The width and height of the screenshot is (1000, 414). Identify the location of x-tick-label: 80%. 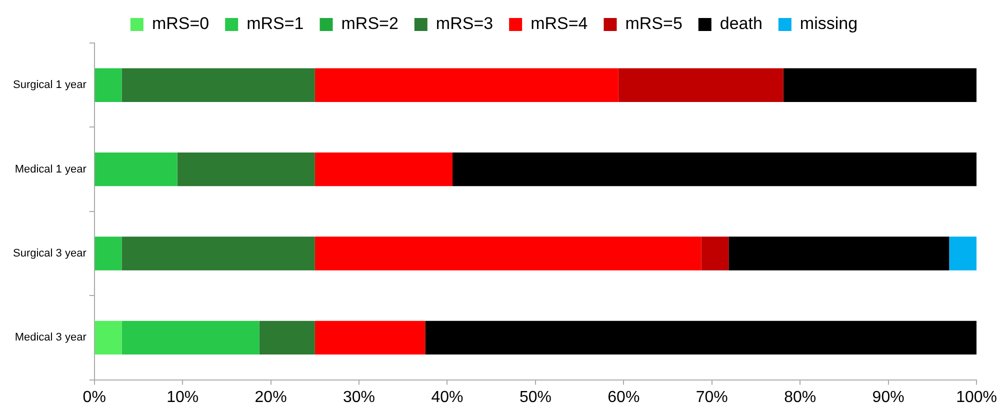
(800, 397).